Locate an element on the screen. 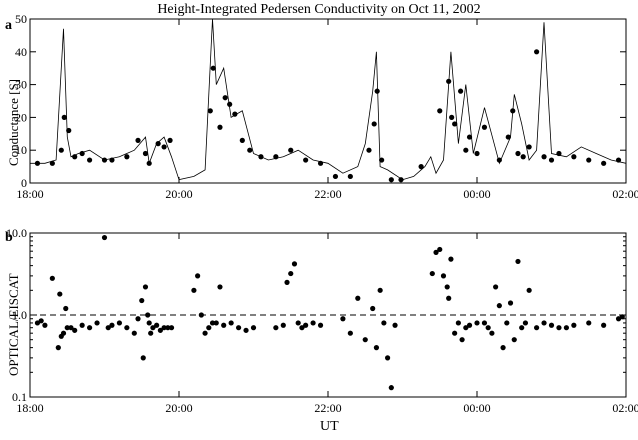 This screenshot has height=440, width=638. panel-a-ytick-label: 20 is located at coordinates (21, 117).